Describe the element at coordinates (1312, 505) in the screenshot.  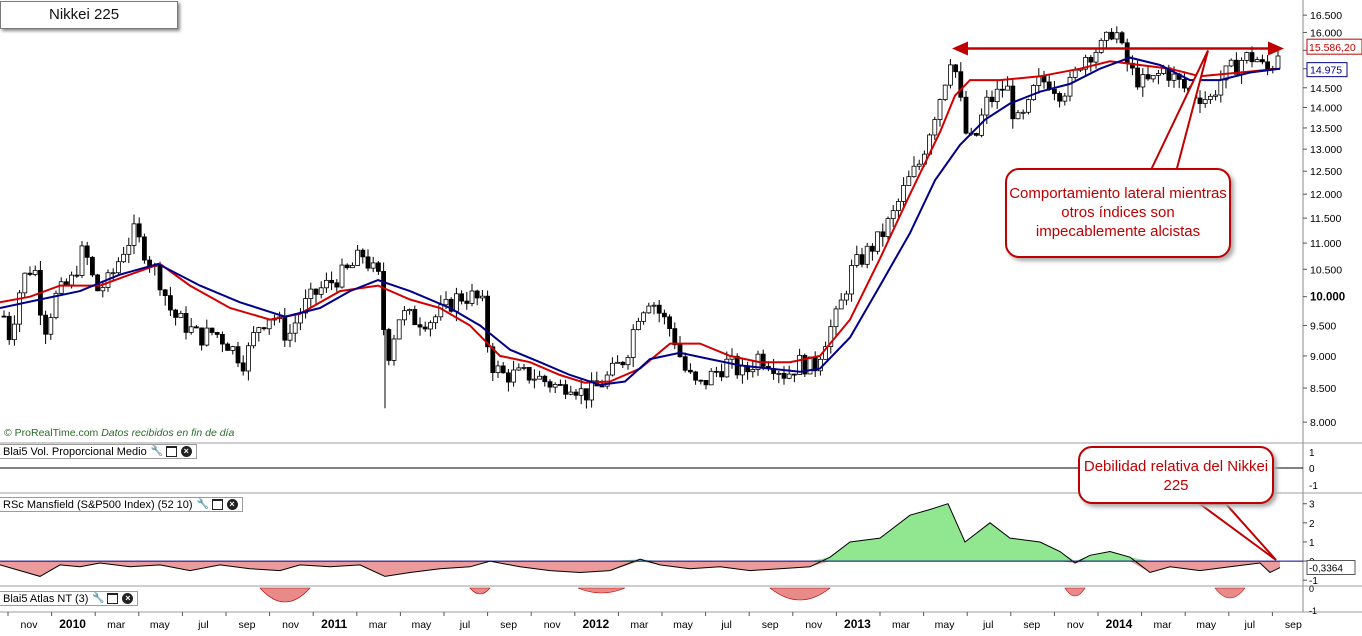
I see `rs-tick-label: 3` at that location.